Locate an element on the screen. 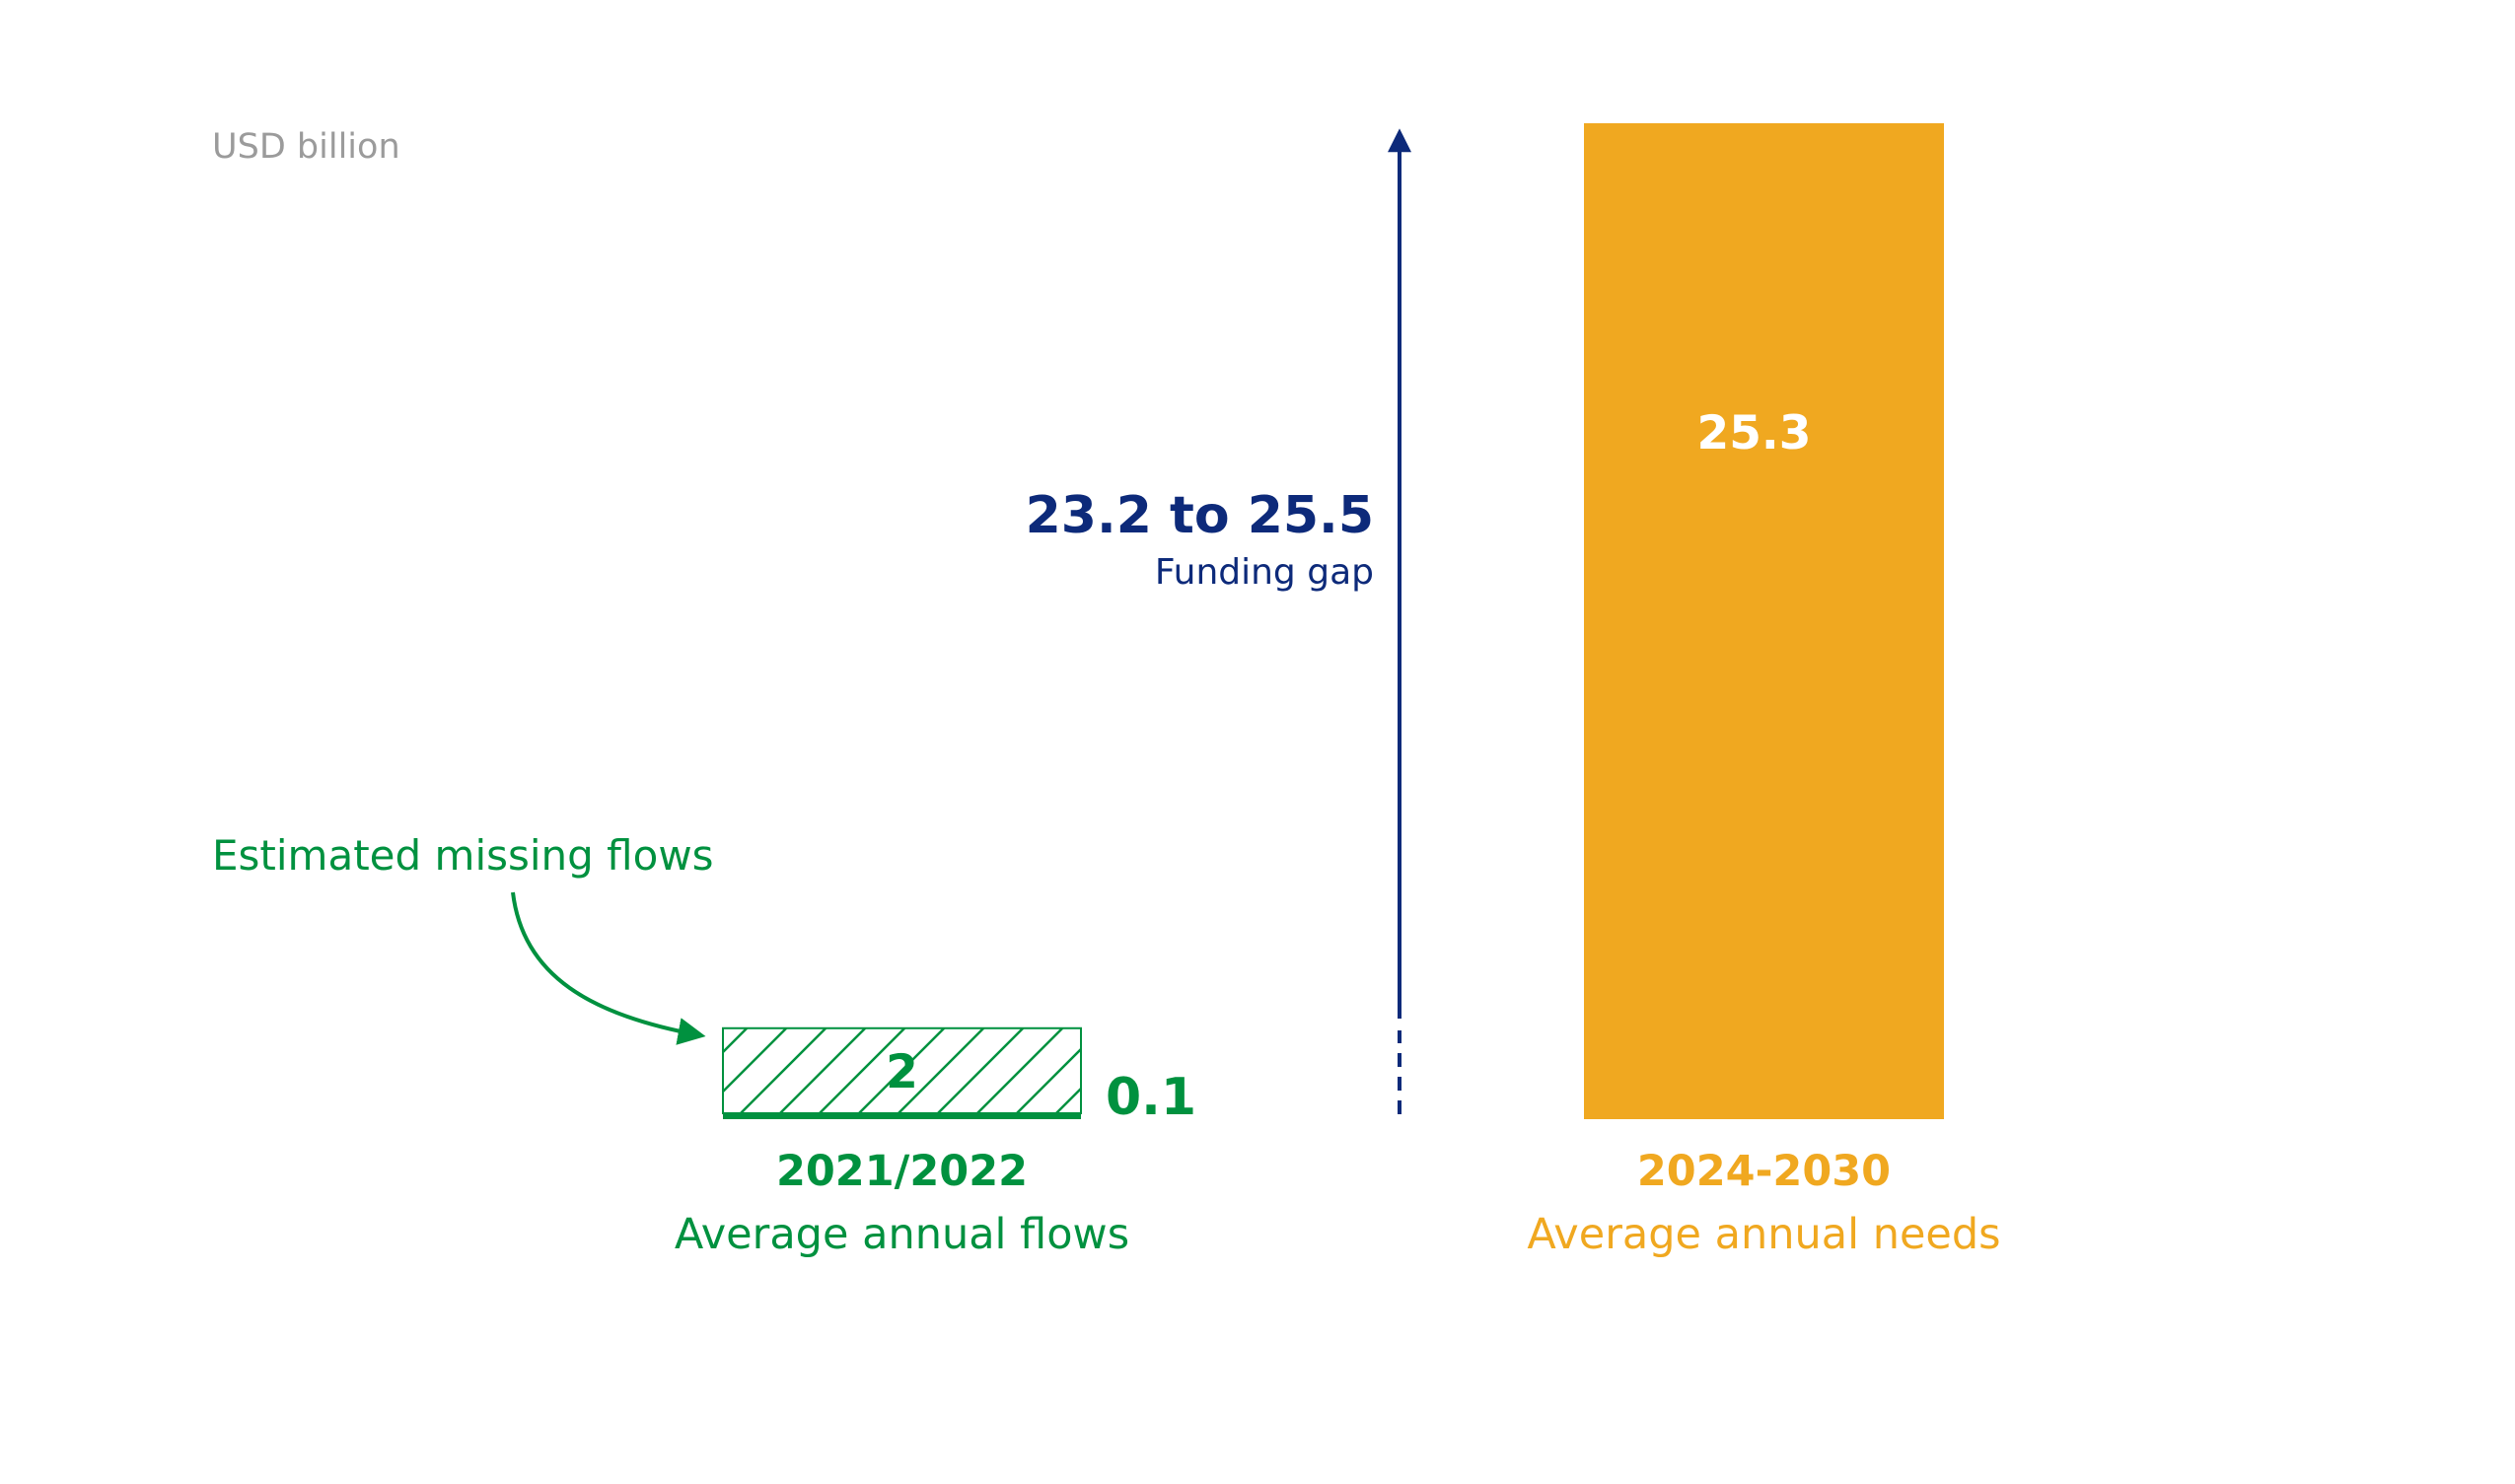  category-label-needs-period: 2024-2030 is located at coordinates (1764, 1171).